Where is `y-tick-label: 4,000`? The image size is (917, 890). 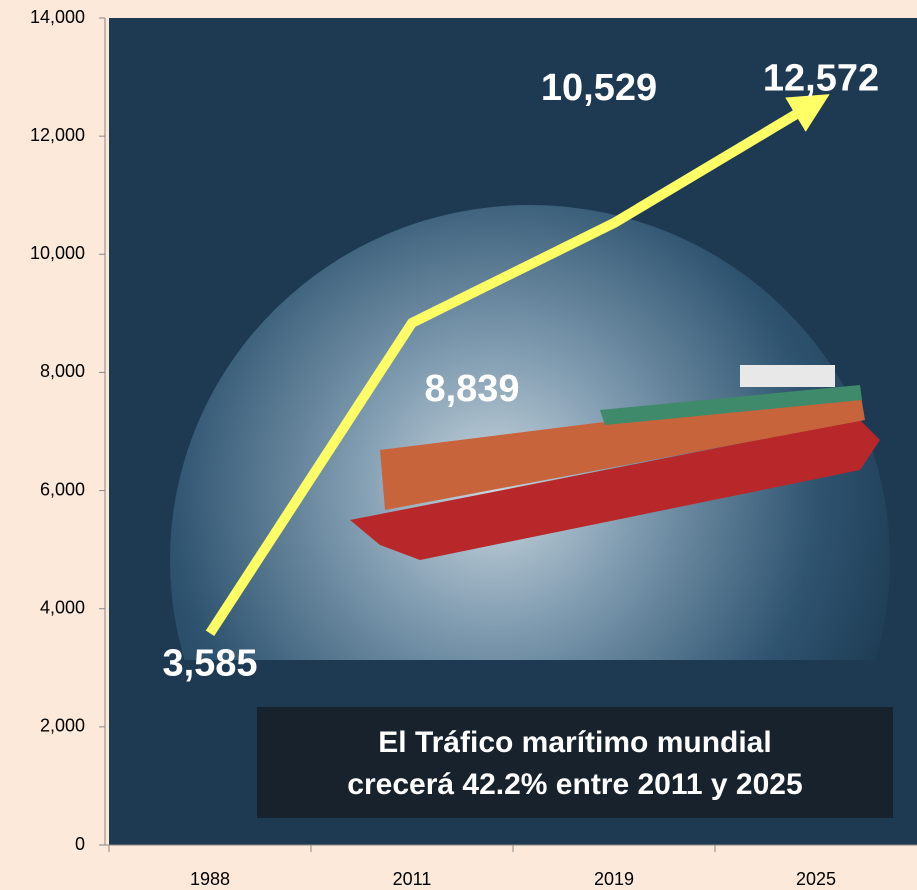
y-tick-label: 4,000 is located at coordinates (62, 607).